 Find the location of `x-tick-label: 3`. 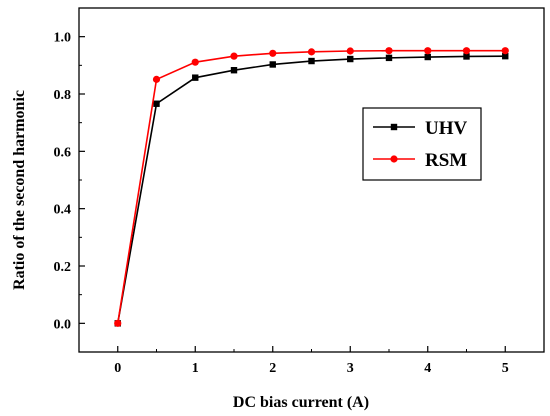

x-tick-label: 3 is located at coordinates (350, 368).